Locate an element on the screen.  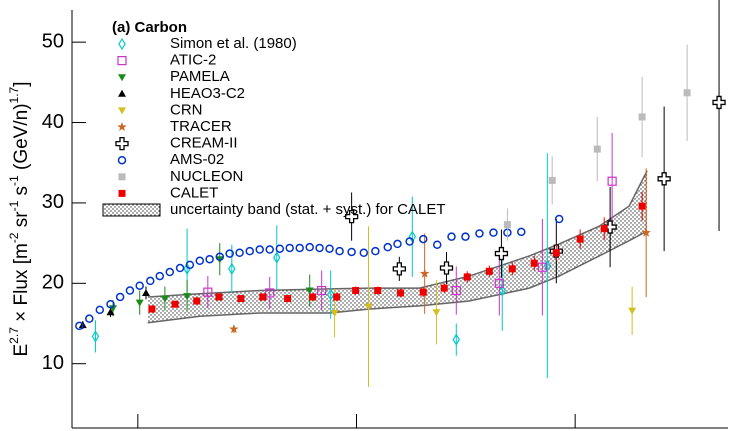
y-tick-label: 50 is located at coordinates (53, 41).